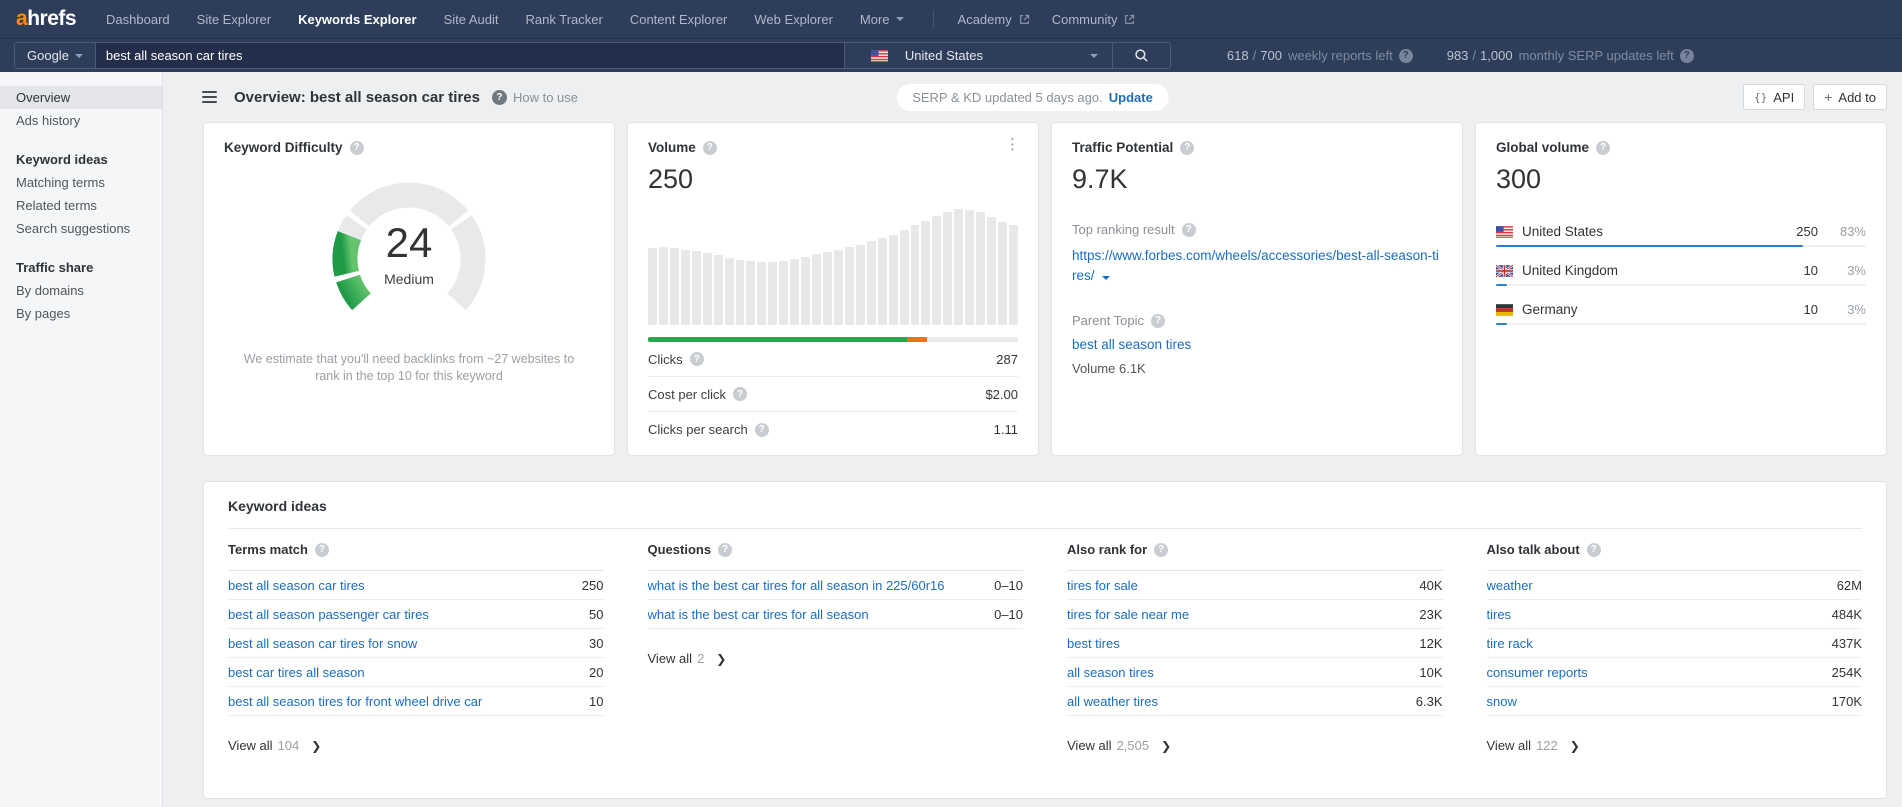 The width and height of the screenshot is (1902, 807). What do you see at coordinates (1850, 97) in the screenshot?
I see `add-to-button: + Add to` at bounding box center [1850, 97].